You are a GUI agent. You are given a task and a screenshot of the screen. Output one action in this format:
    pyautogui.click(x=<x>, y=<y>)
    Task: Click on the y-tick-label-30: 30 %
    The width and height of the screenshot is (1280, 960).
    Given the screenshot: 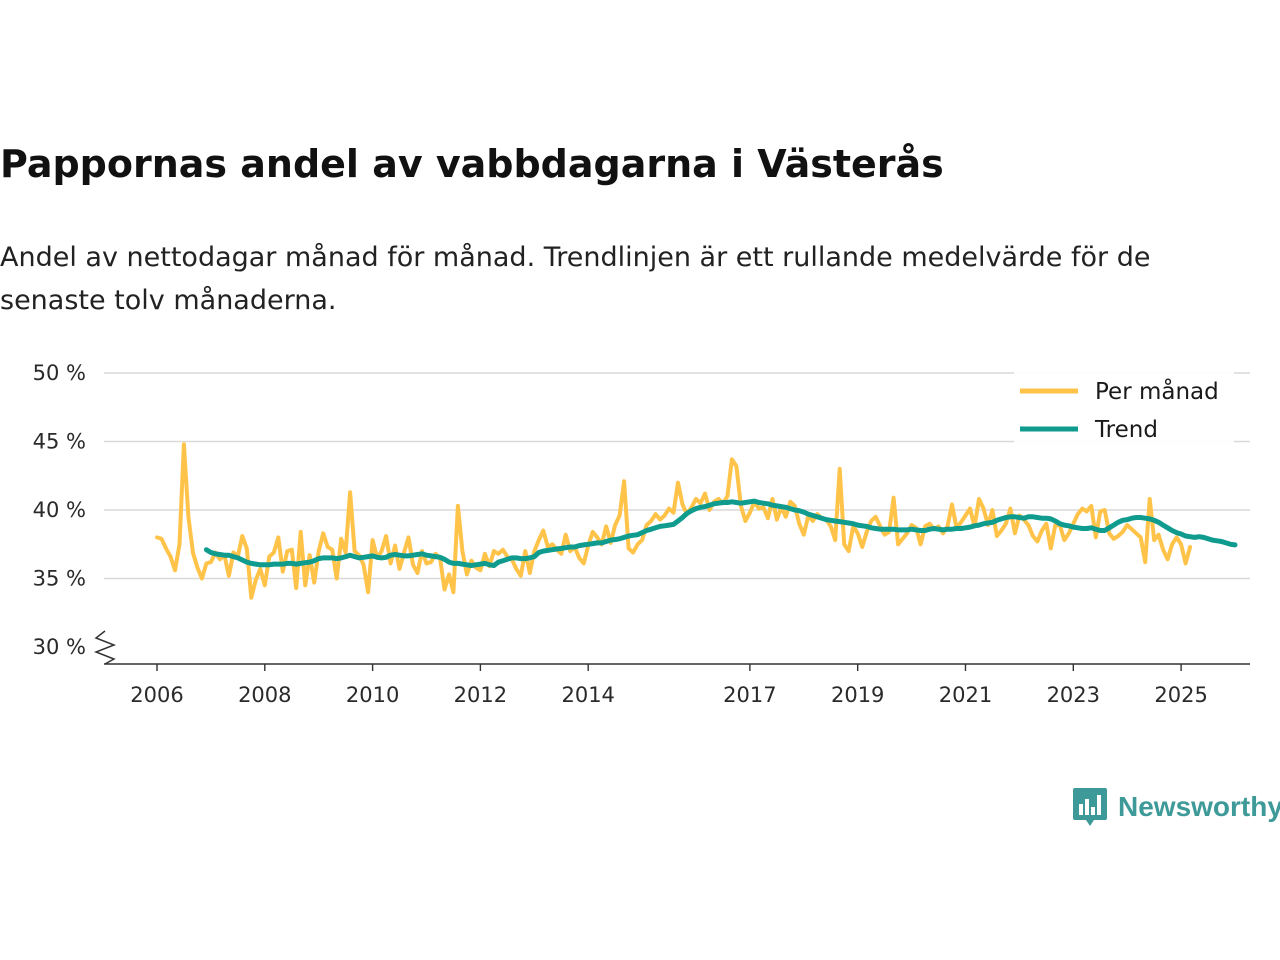 What is the action you would take?
    pyautogui.click(x=59, y=647)
    